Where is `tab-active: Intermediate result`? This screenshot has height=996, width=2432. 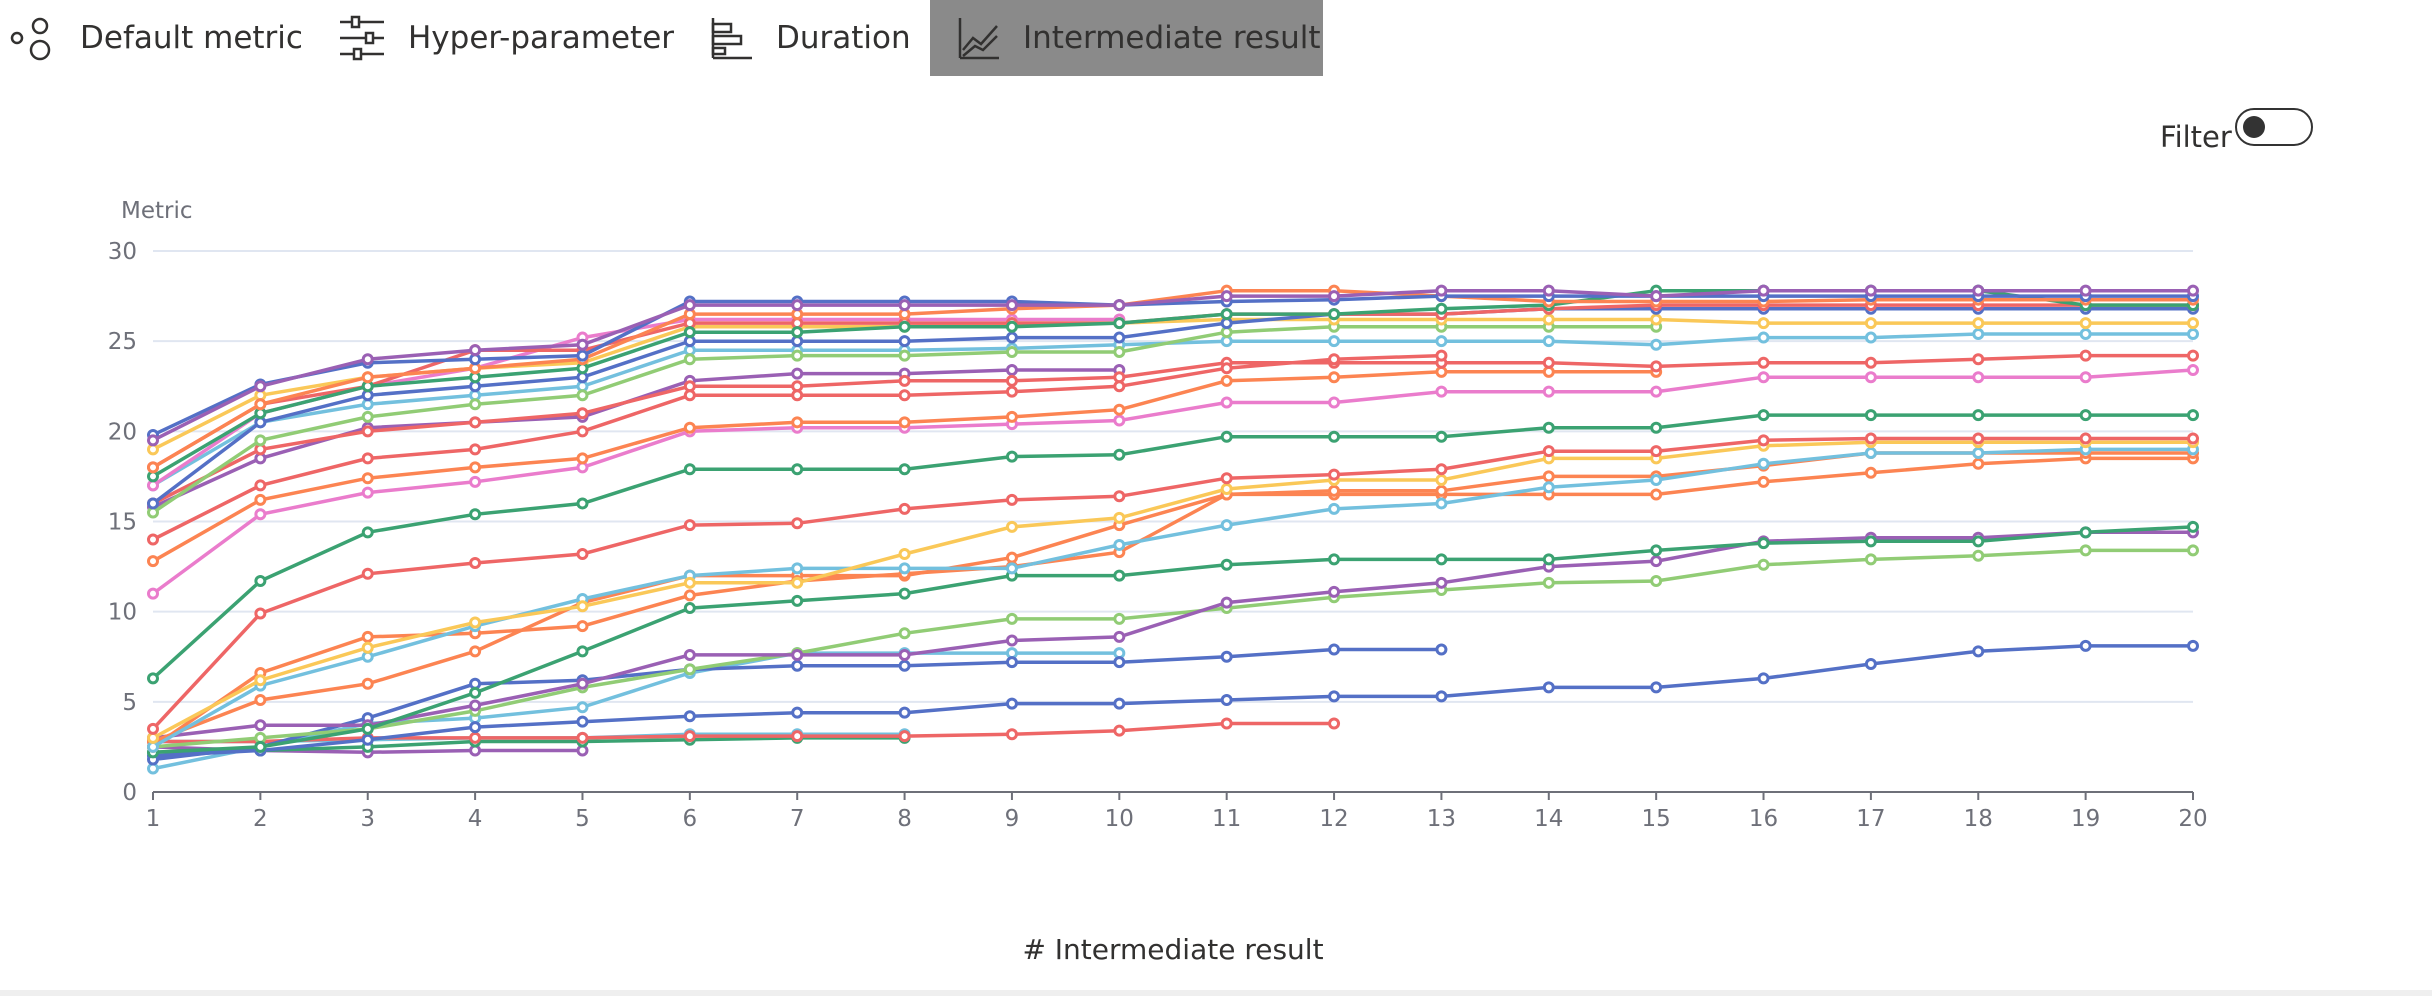
tab-active: Intermediate result is located at coordinates (1126, 38).